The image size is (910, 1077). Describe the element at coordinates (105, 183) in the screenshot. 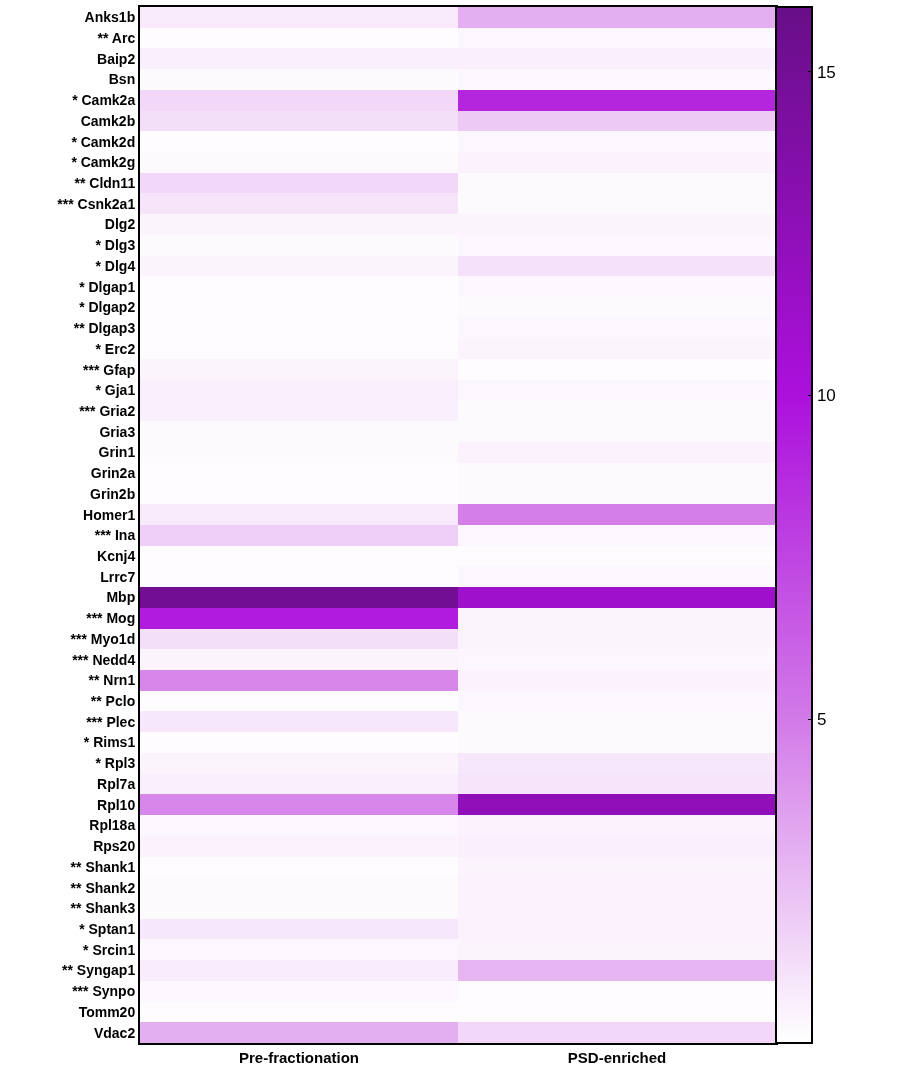

I see `y-tick-label: ** Cldn11` at that location.